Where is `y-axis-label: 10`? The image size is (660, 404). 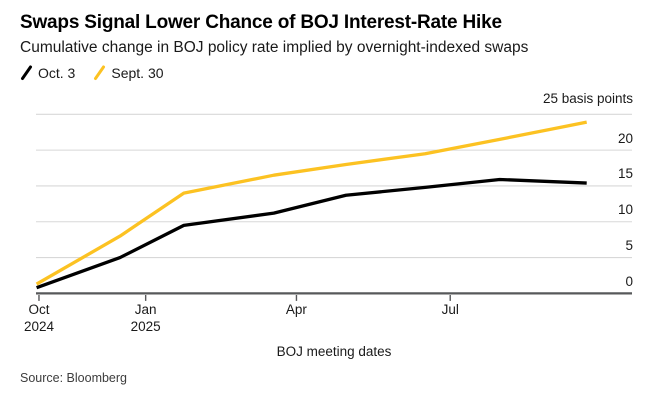 y-axis-label: 10 is located at coordinates (625, 210).